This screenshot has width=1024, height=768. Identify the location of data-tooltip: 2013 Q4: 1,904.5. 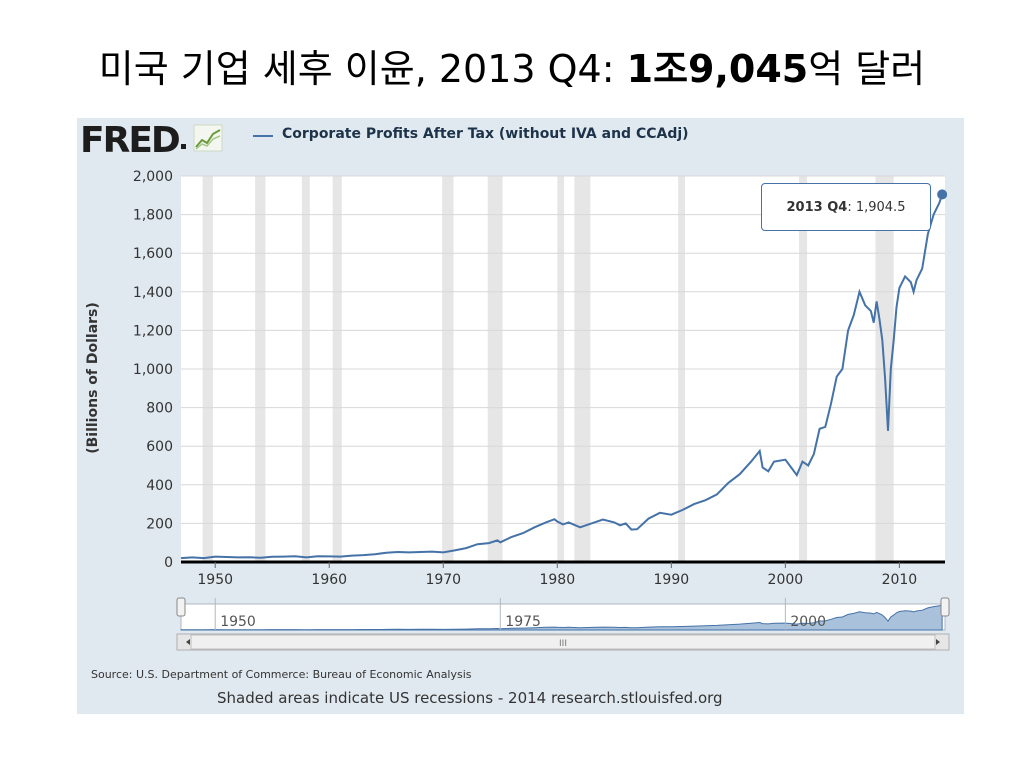
(846, 207).